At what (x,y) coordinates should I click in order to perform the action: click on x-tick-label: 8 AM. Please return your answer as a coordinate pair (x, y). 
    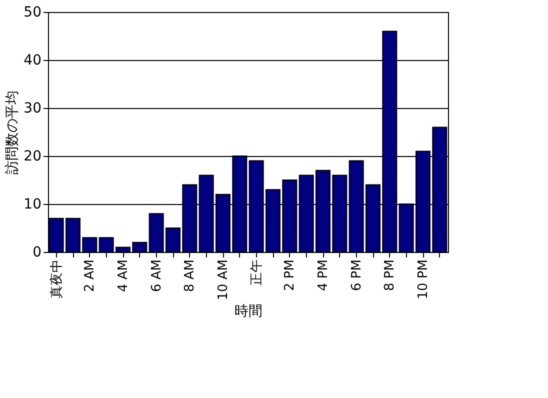
    Looking at the image, I should click on (190, 276).